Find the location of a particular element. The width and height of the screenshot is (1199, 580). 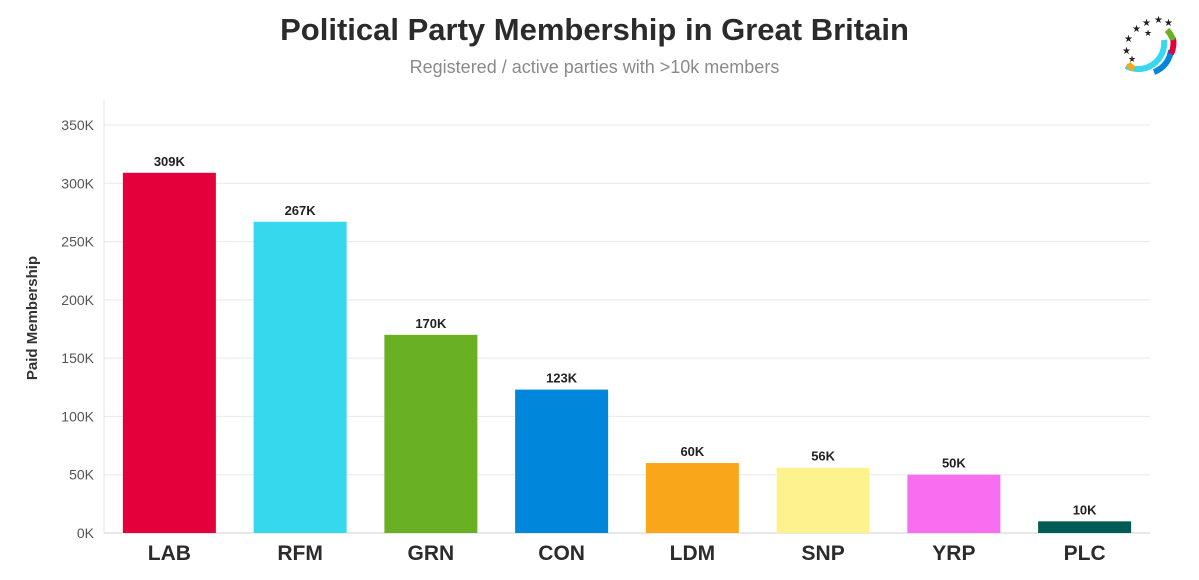

x-tick-label-plc: PLC is located at coordinates (1085, 553).